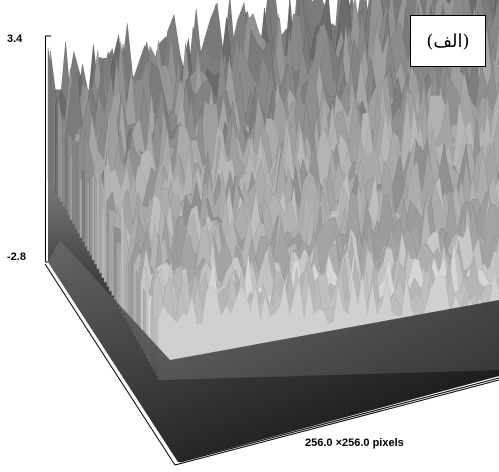 The image size is (499, 472). Describe the element at coordinates (110, 364) in the screenshot. I see `base-edge-left` at that location.